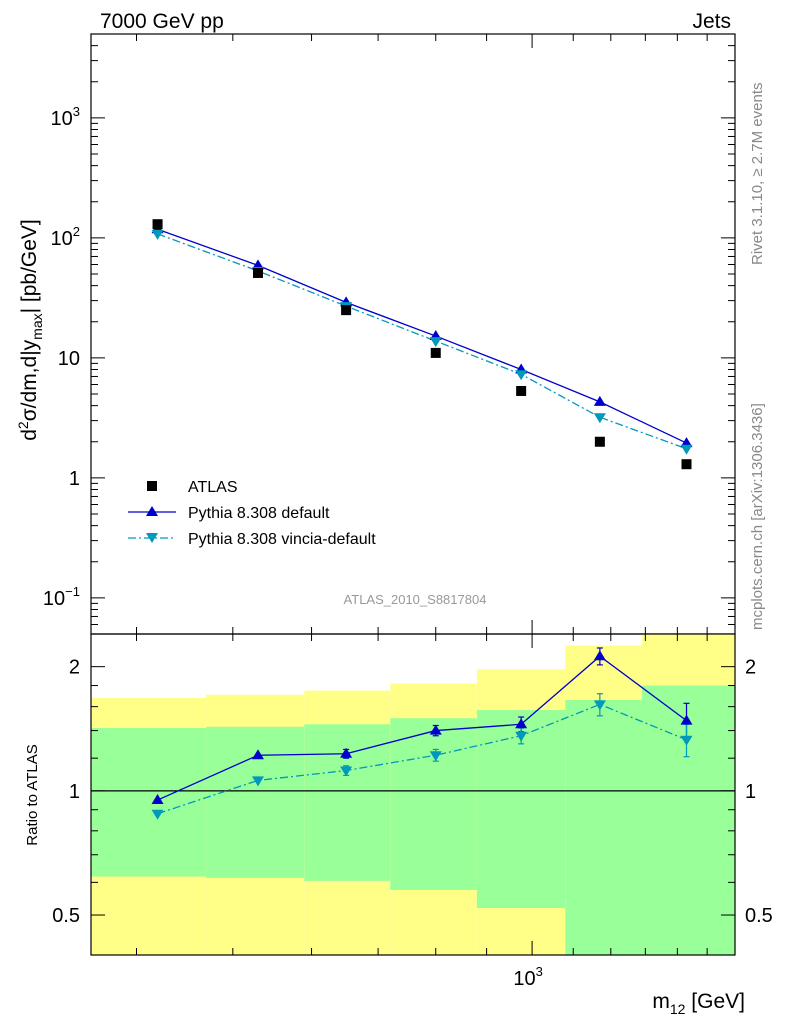 Image resolution: width=786 pixels, height=1024 pixels. Describe the element at coordinates (415, 599) in the screenshot. I see `analysis-label: ATLAS_2010_S8817804` at that location.